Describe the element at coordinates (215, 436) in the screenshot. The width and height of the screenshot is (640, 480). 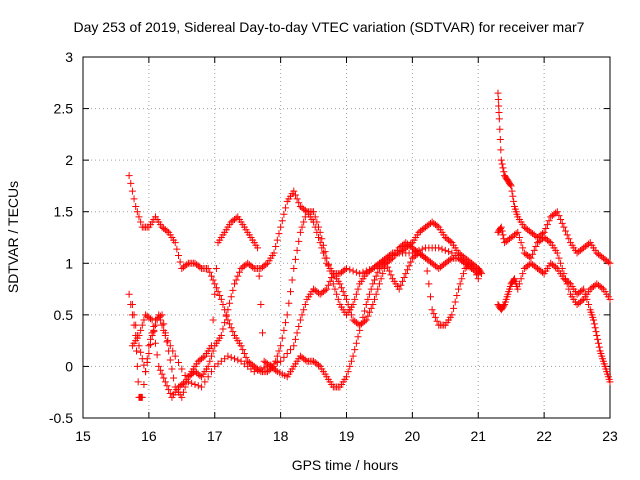
I see `x-tick-label: 17` at that location.